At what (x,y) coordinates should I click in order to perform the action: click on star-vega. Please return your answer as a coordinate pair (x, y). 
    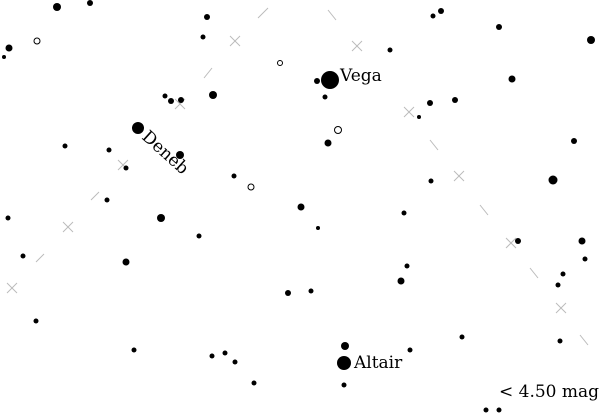
    Looking at the image, I should click on (330, 80).